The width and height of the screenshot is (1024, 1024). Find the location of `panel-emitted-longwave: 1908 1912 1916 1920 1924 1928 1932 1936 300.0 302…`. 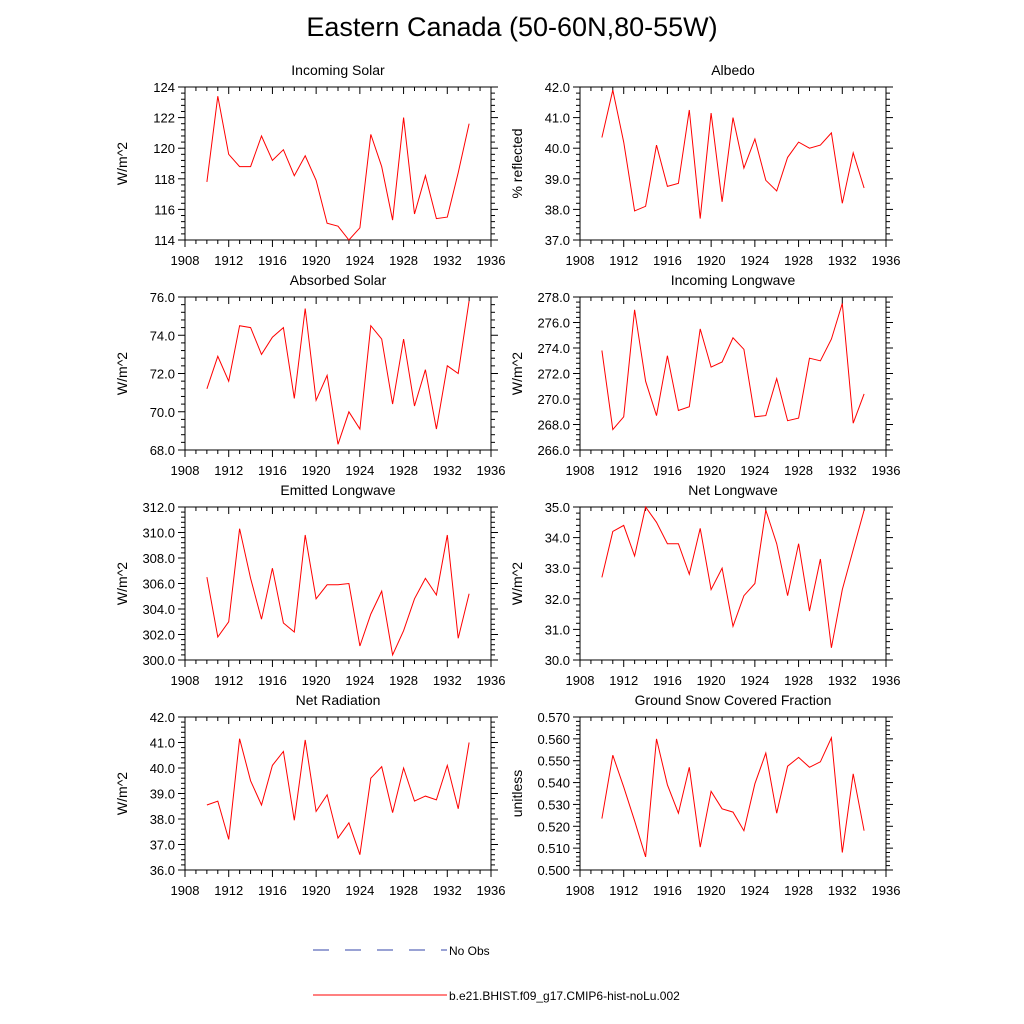

panel-emitted-longwave: 1908 1912 1916 1920 1924 1928 1932 1936 300.0 302… is located at coordinates (309, 585).